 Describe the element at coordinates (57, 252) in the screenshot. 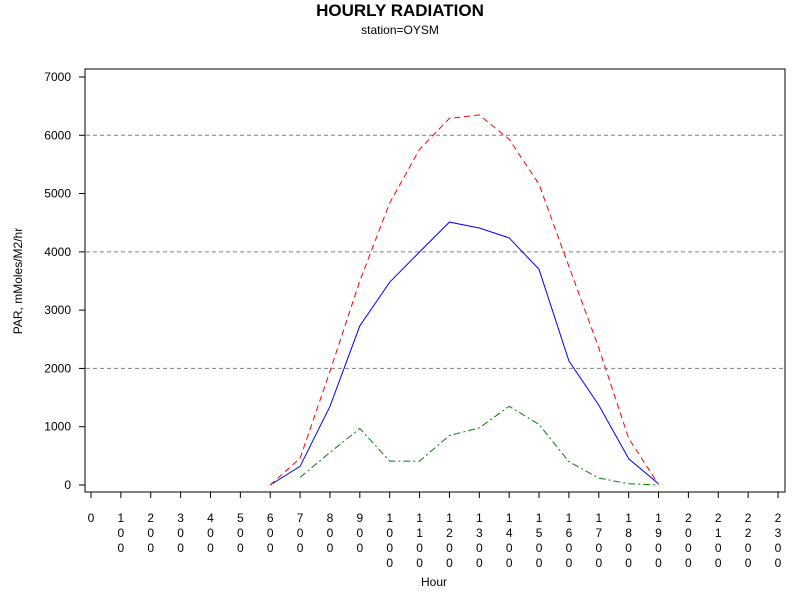

I see `y-tick-label: 4000` at that location.